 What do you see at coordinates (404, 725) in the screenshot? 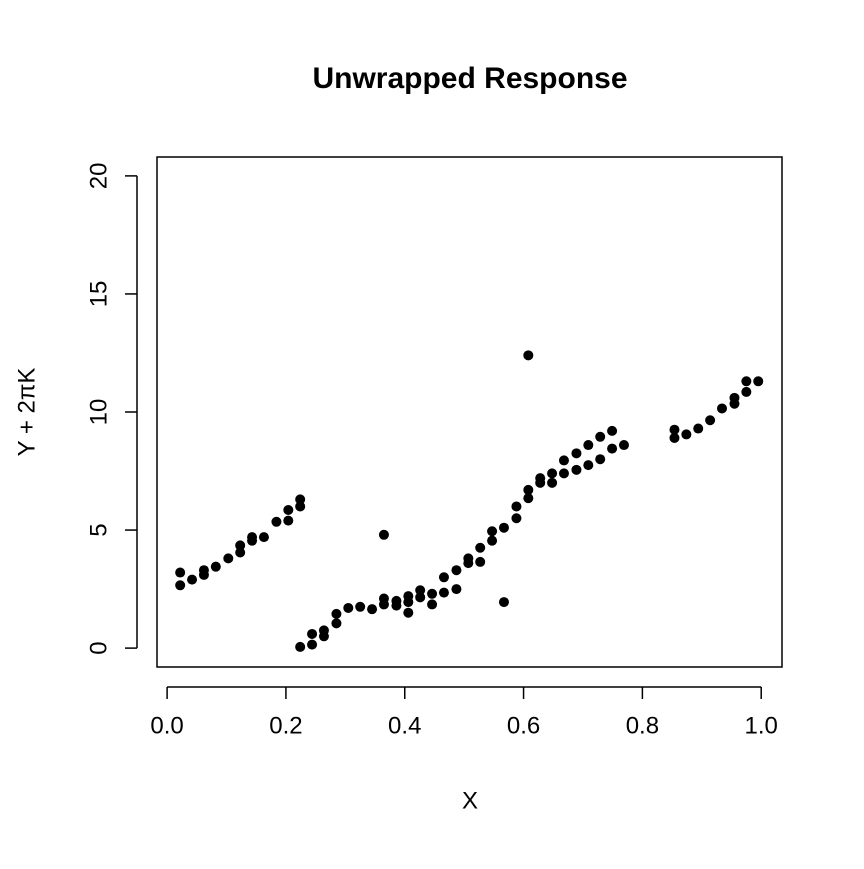
I see `x-tick-label: 0.4` at bounding box center [404, 725].